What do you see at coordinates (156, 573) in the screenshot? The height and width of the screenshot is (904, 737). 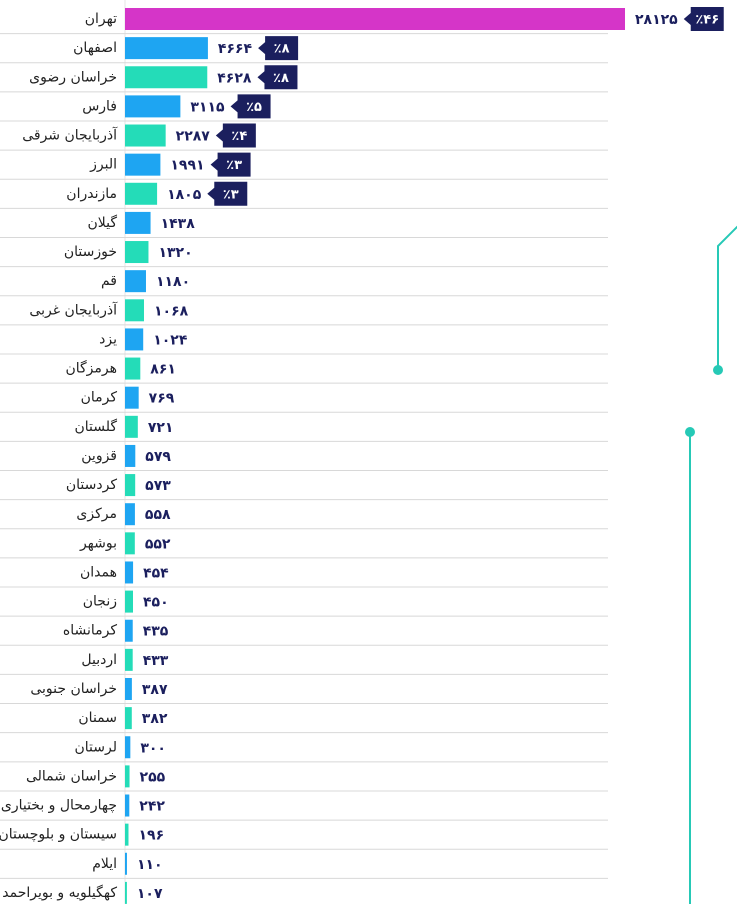 I see `value-label: ۴۵۴` at bounding box center [156, 573].